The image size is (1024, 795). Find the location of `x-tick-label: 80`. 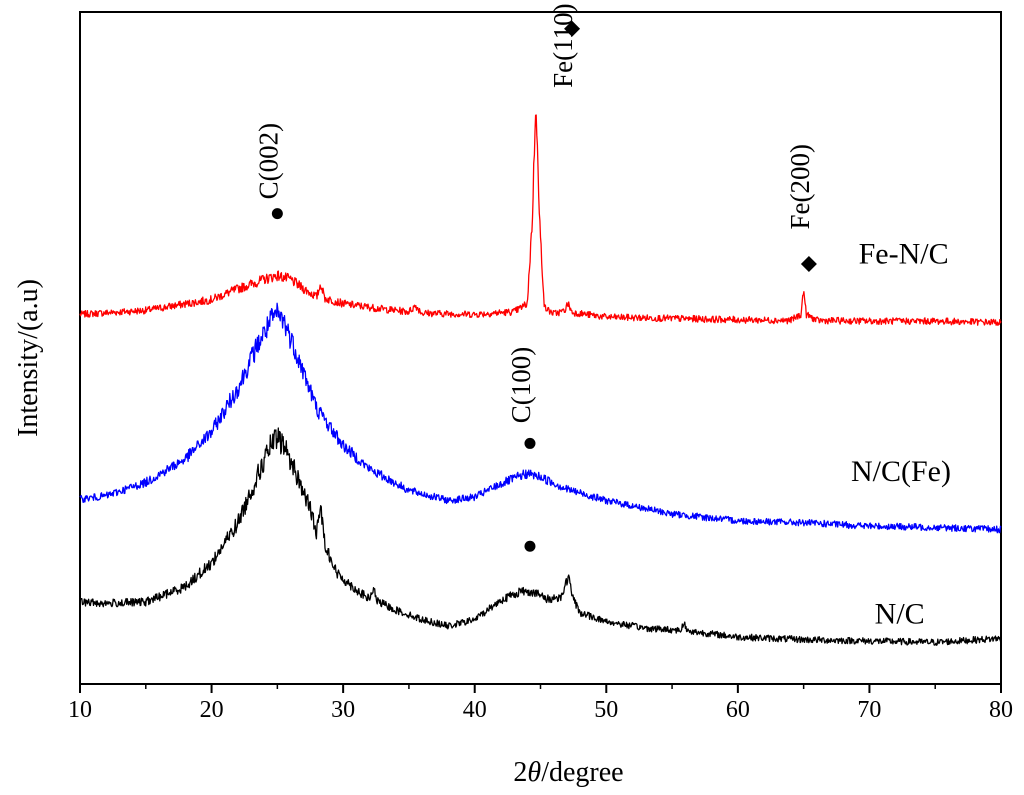

x-tick-label: 80 is located at coordinates (1001, 710).